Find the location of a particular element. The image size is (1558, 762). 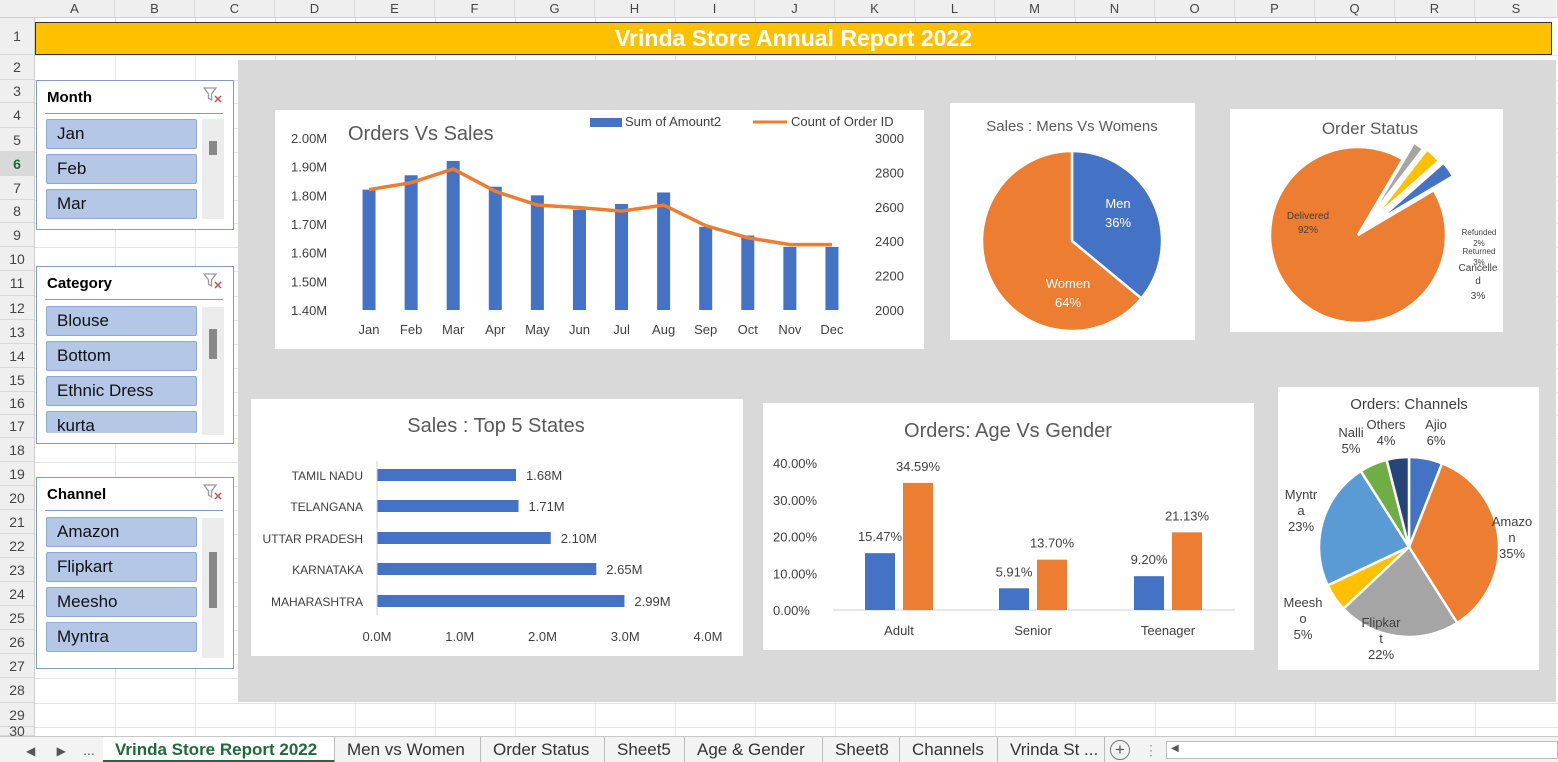

column-header-cell: L is located at coordinates (955, 9).